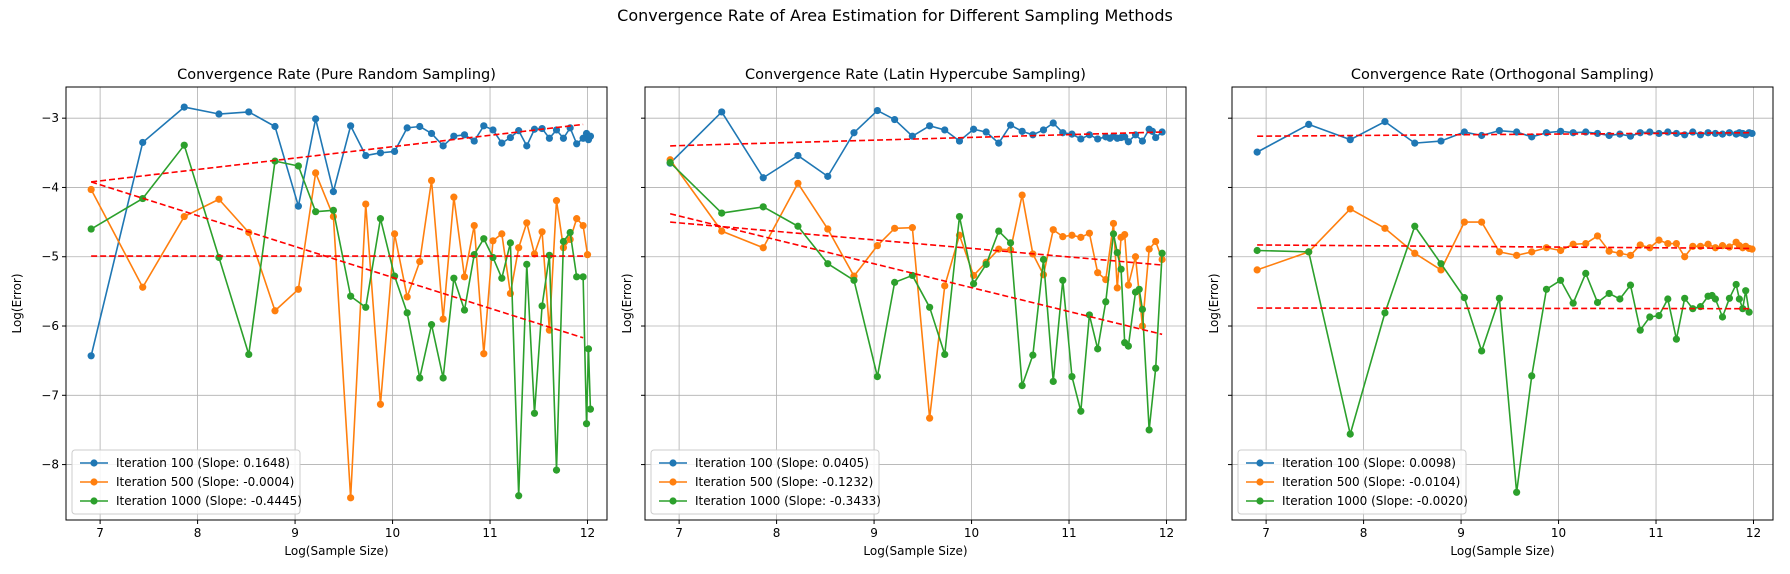 This screenshot has width=1790, height=574. What do you see at coordinates (203, 463) in the screenshot?
I see `legend-label-iter100: Iteration 100 (Slope: 0.1648)` at bounding box center [203, 463].